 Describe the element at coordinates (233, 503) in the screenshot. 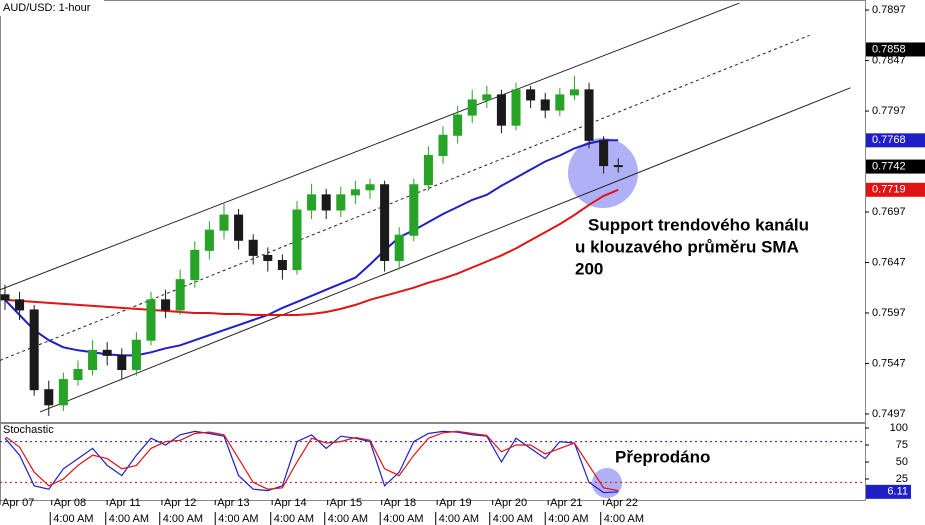

I see `x-tick-label: Apr 13` at that location.